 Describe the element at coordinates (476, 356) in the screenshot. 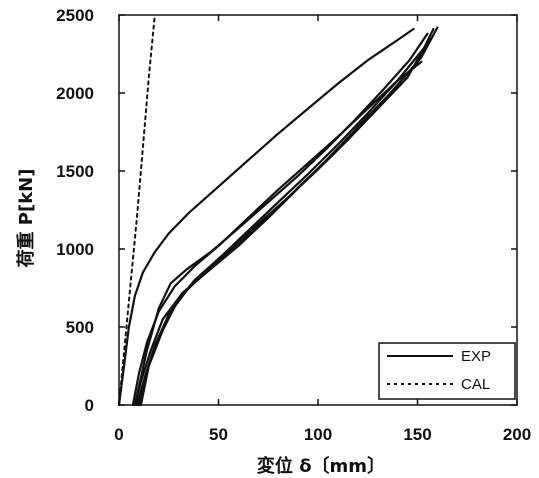

I see `legend-label-exp: EXP` at that location.